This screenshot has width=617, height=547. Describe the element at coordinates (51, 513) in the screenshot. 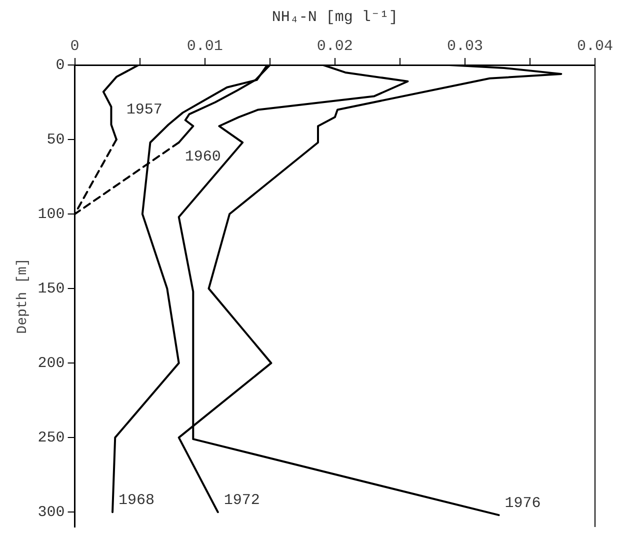

I see `y-tick-label: 300` at that location.